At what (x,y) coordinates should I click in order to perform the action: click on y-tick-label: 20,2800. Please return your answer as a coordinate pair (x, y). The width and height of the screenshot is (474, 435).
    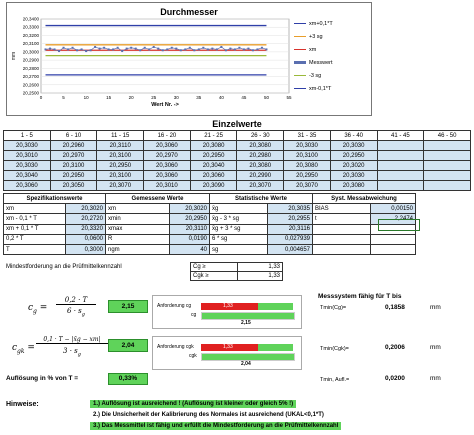
    Looking at the image, I should click on (31, 68).